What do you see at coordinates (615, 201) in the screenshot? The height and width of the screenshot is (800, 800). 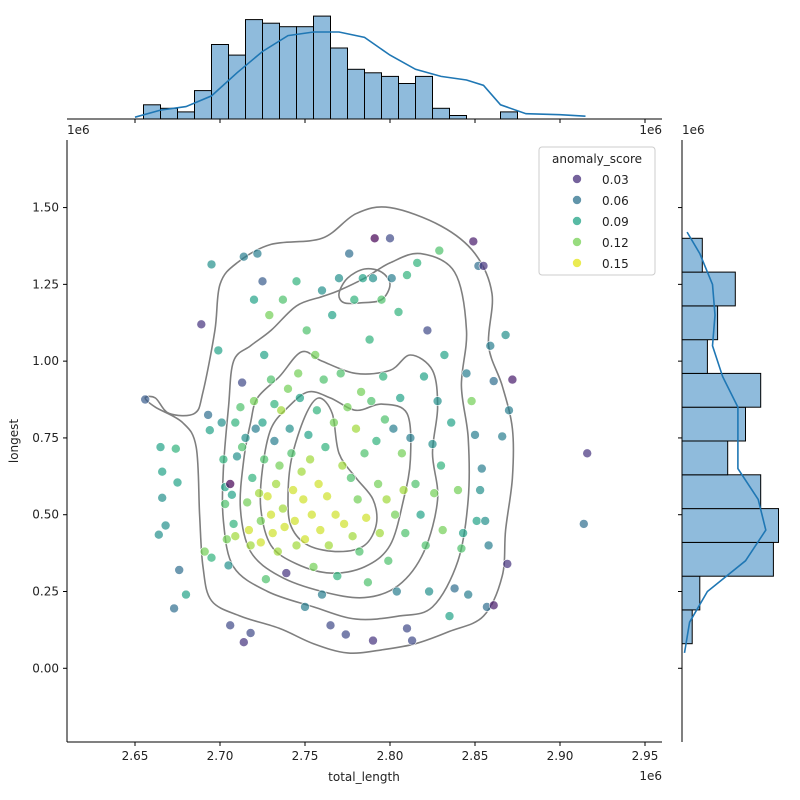 I see `legend-entry-label: 0.06` at bounding box center [615, 201].